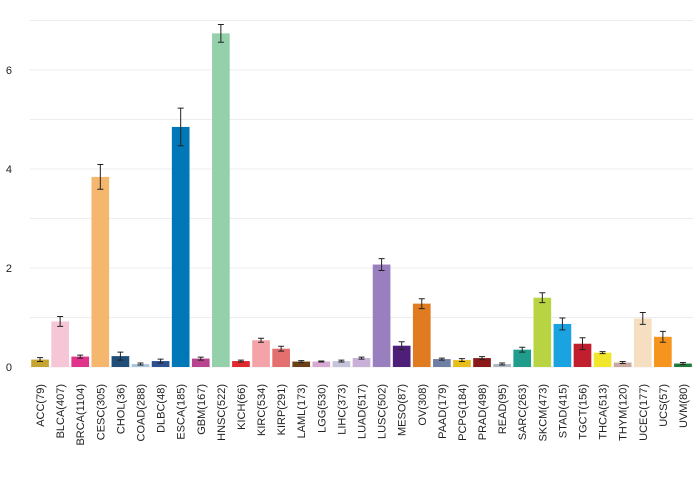 The width and height of the screenshot is (700, 480). Describe the element at coordinates (9, 71) in the screenshot. I see `y-tick-label: 6` at that location.